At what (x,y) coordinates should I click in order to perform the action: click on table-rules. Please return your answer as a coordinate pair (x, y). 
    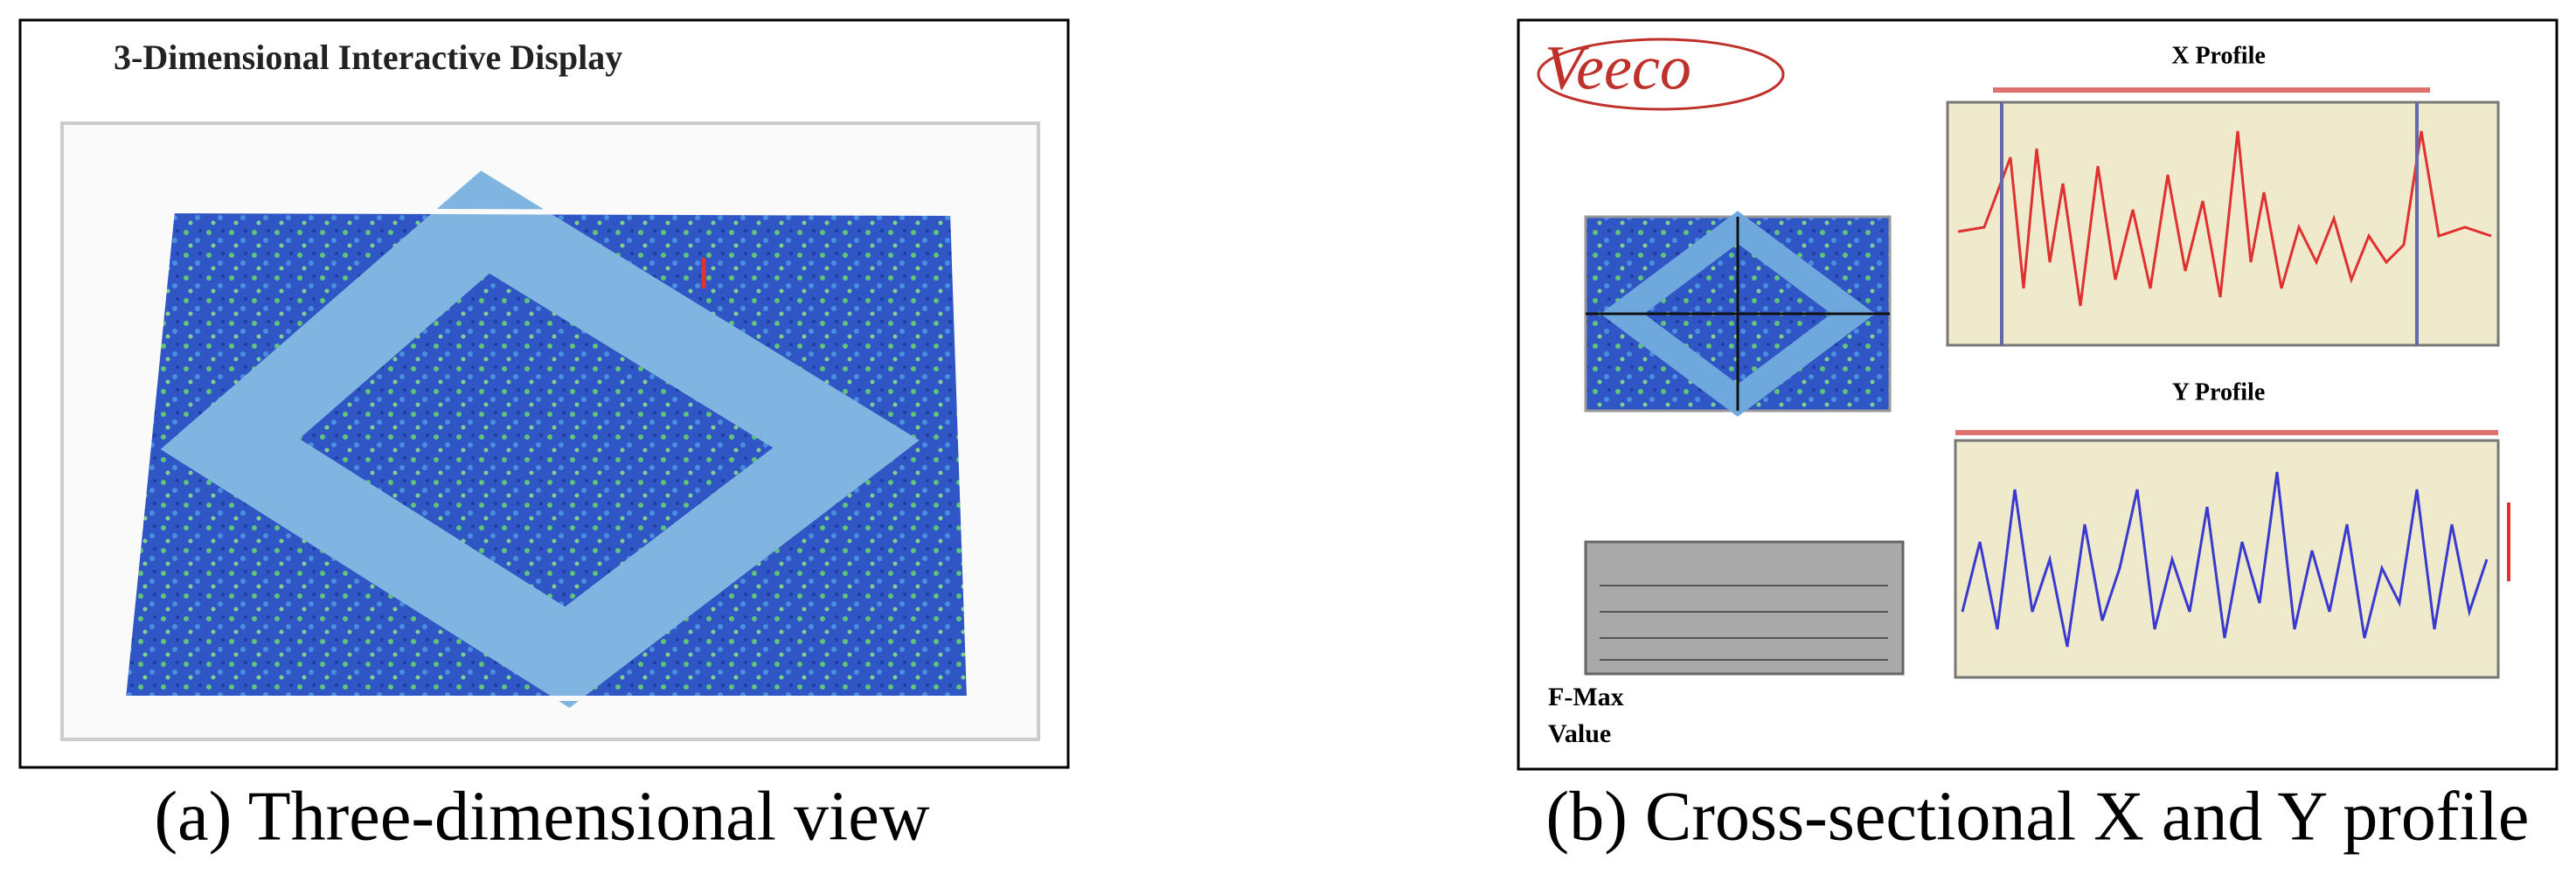
    Looking at the image, I should click on (1744, 623).